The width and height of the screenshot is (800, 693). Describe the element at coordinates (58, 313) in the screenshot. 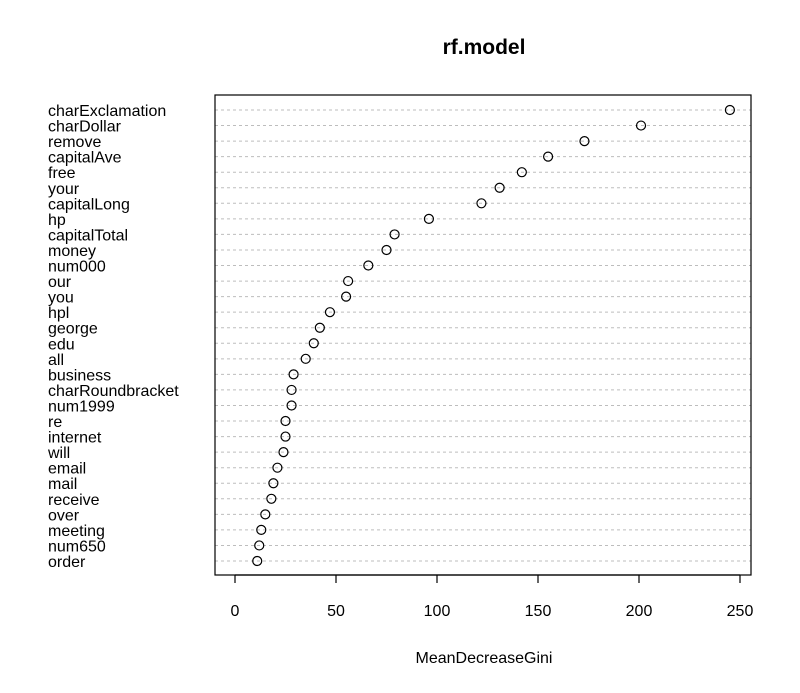

I see `category-label: hpl` at that location.